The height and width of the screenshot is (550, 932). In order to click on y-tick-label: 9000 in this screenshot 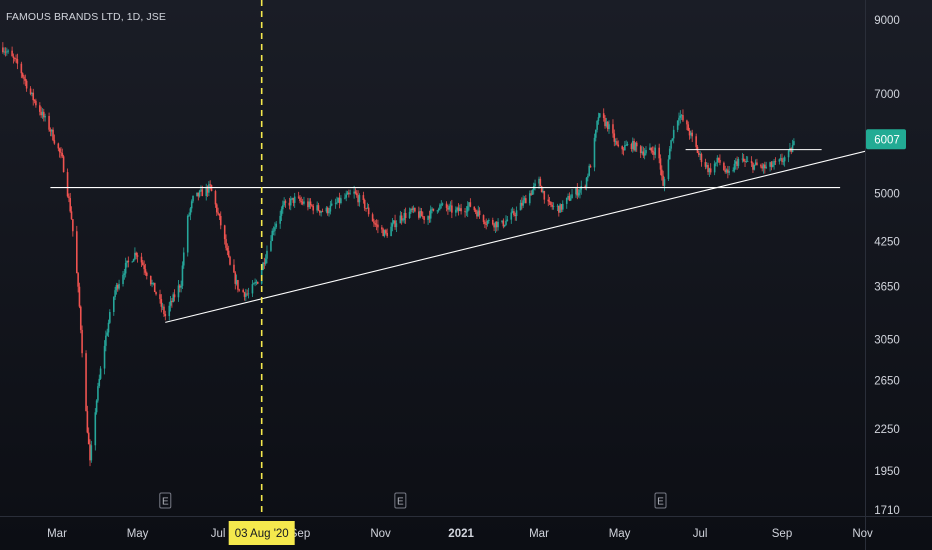, I will do `click(887, 21)`.